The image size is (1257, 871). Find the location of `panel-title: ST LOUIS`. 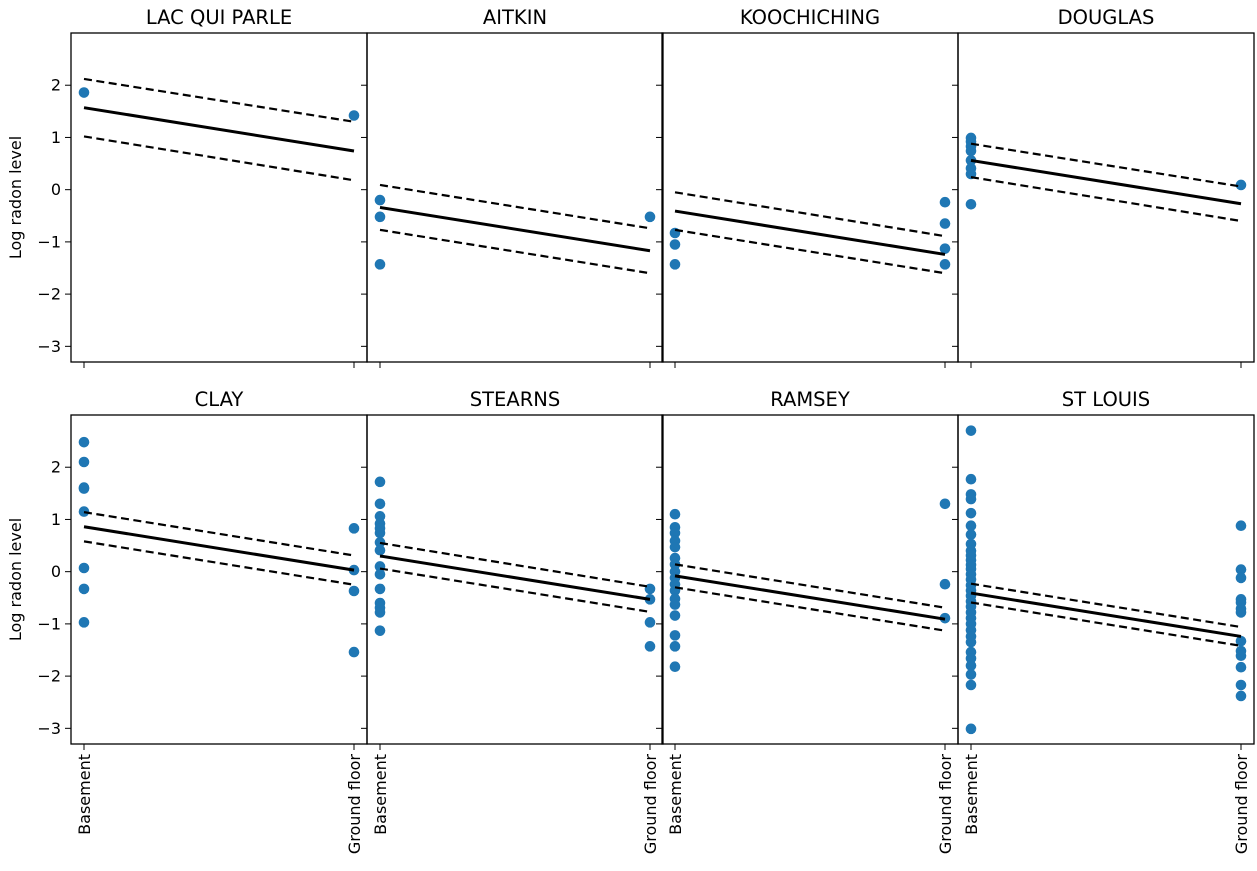

panel-title: ST LOUIS is located at coordinates (1106, 399).